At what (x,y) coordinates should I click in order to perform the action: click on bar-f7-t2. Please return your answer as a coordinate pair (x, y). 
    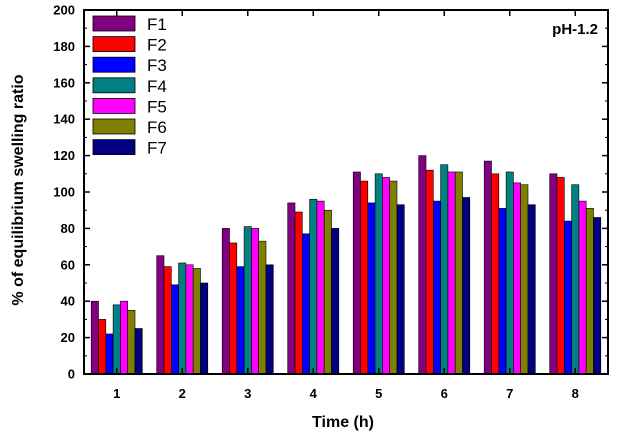
    Looking at the image, I should click on (204, 328).